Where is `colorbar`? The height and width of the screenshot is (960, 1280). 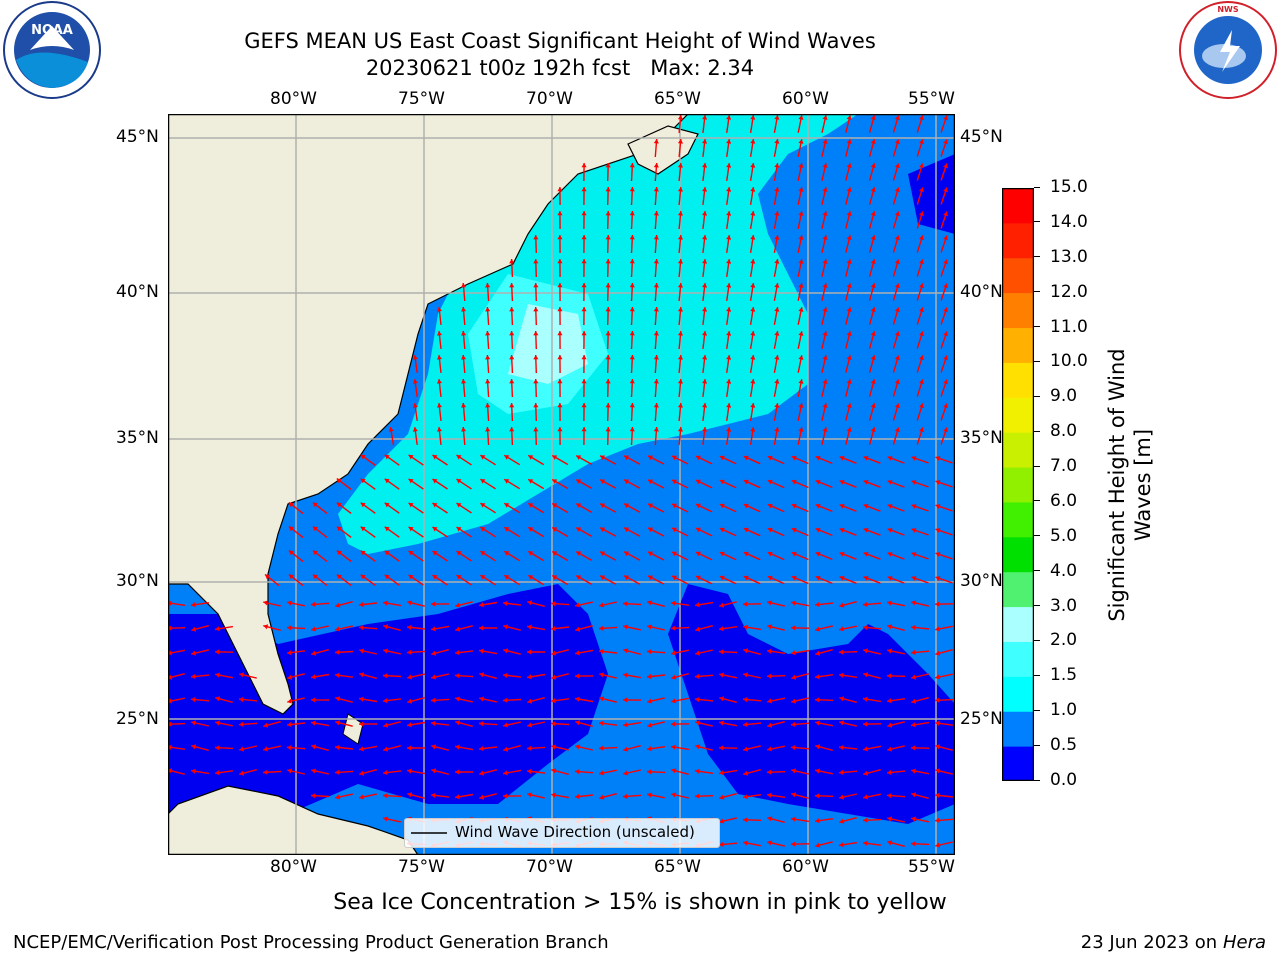 colorbar is located at coordinates (1018, 484).